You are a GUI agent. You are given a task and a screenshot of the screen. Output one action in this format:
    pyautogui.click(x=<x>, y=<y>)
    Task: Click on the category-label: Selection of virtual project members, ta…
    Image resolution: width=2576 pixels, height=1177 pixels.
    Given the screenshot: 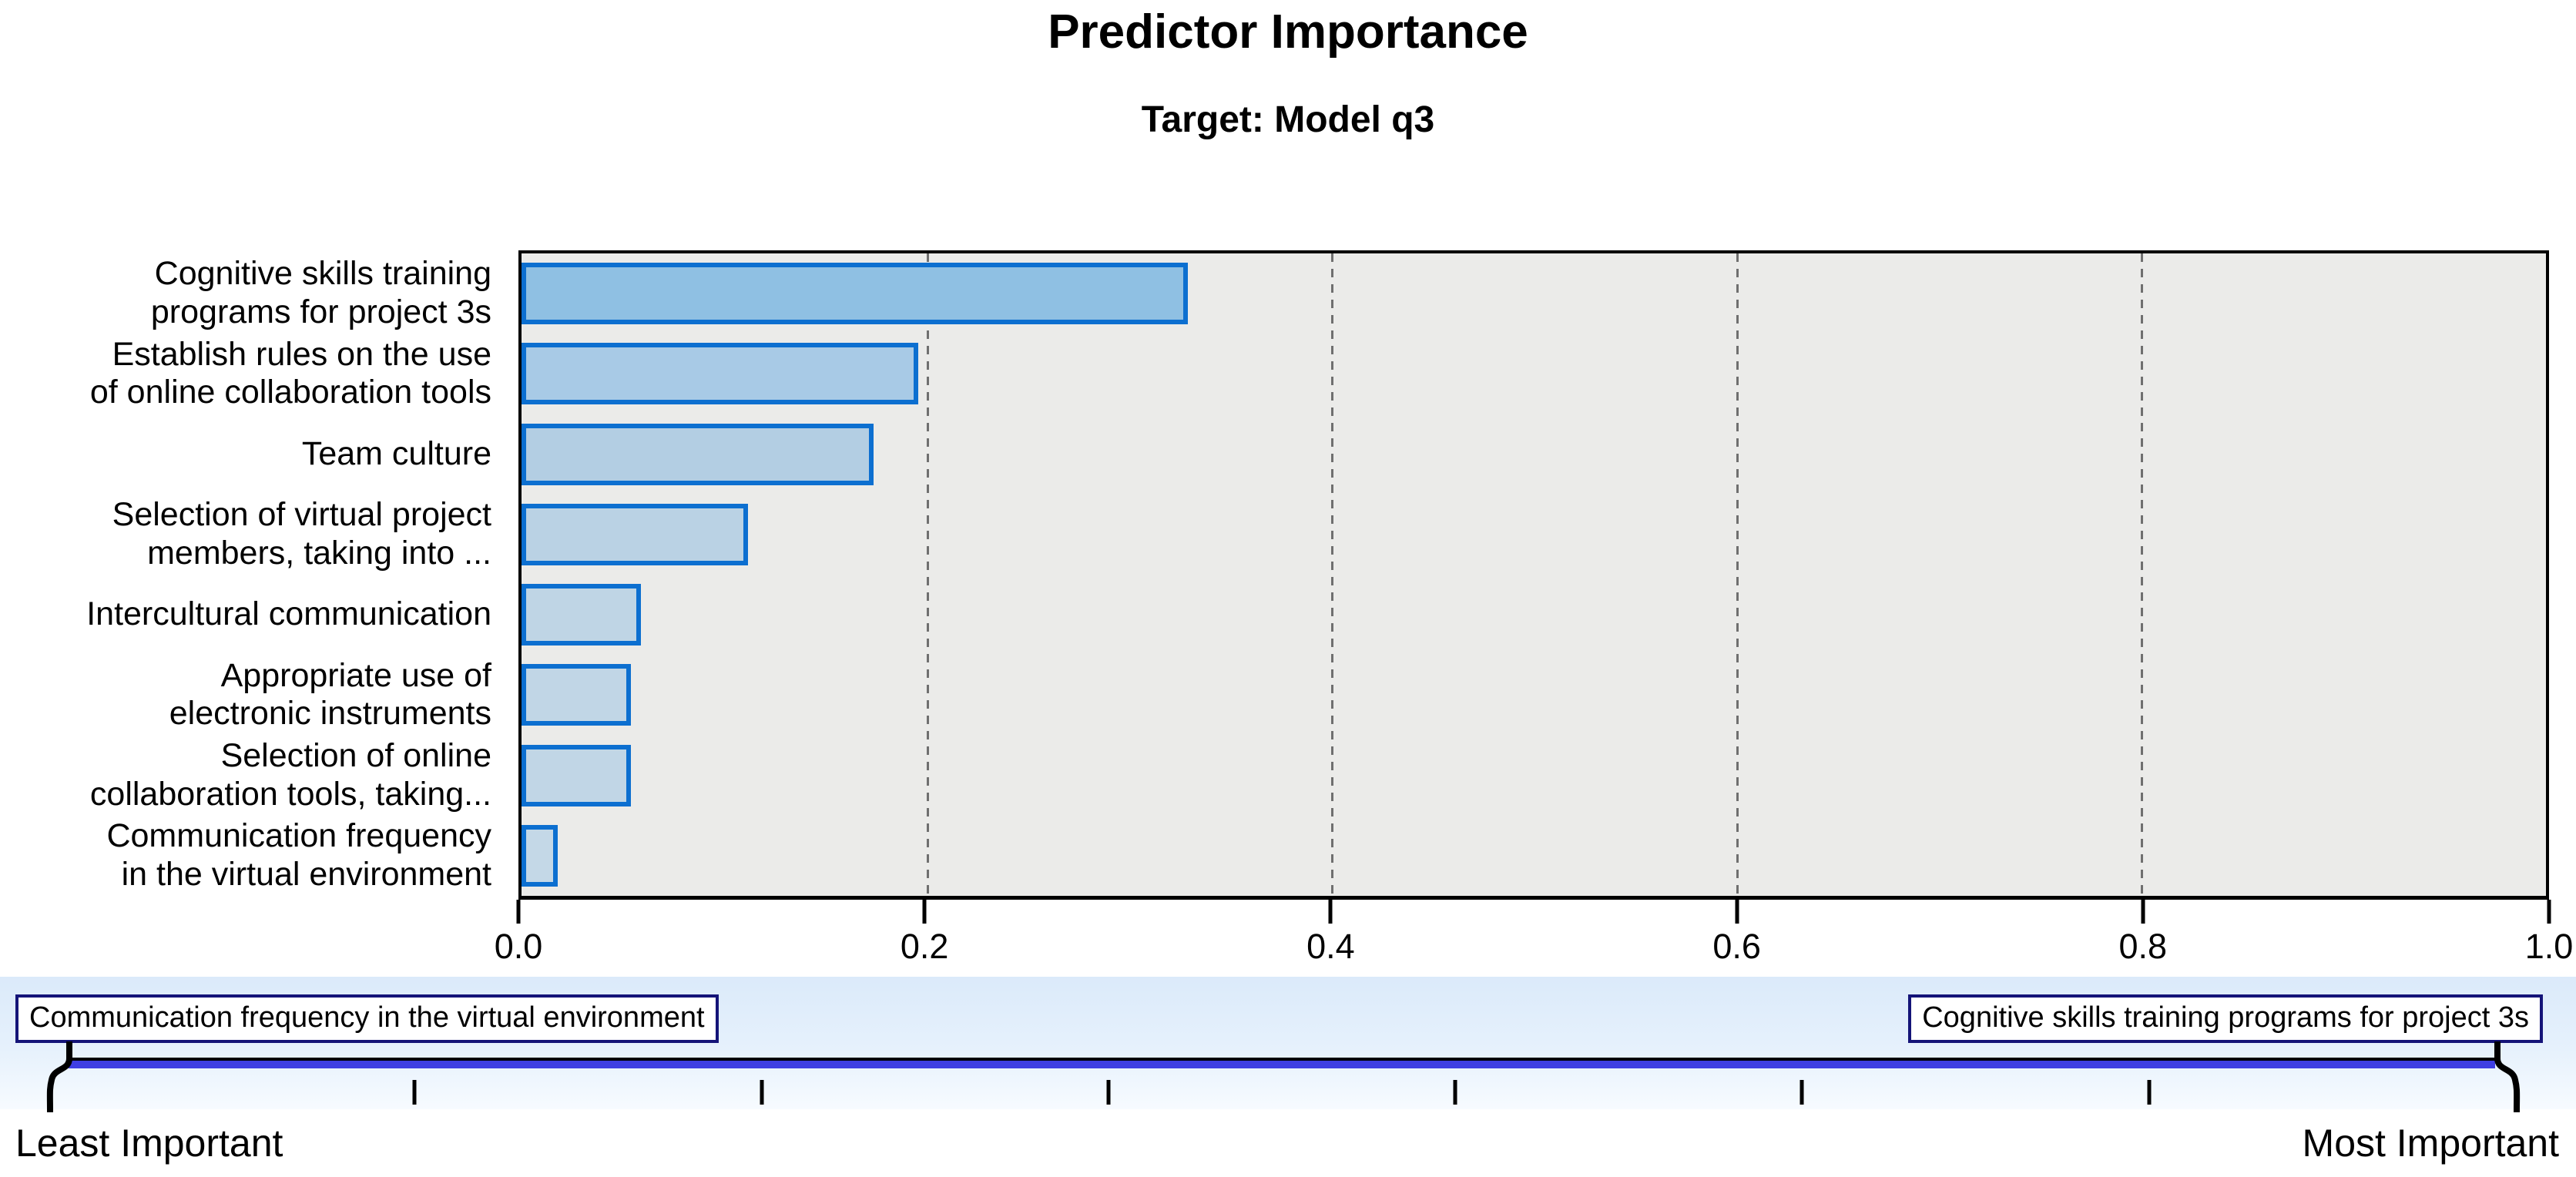 What is the action you would take?
    pyautogui.click(x=301, y=534)
    